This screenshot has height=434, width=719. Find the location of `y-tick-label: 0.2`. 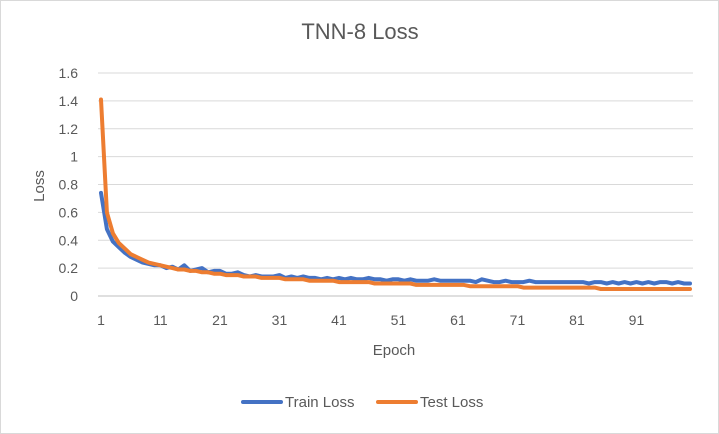

y-tick-label: 0.2 is located at coordinates (69, 268).